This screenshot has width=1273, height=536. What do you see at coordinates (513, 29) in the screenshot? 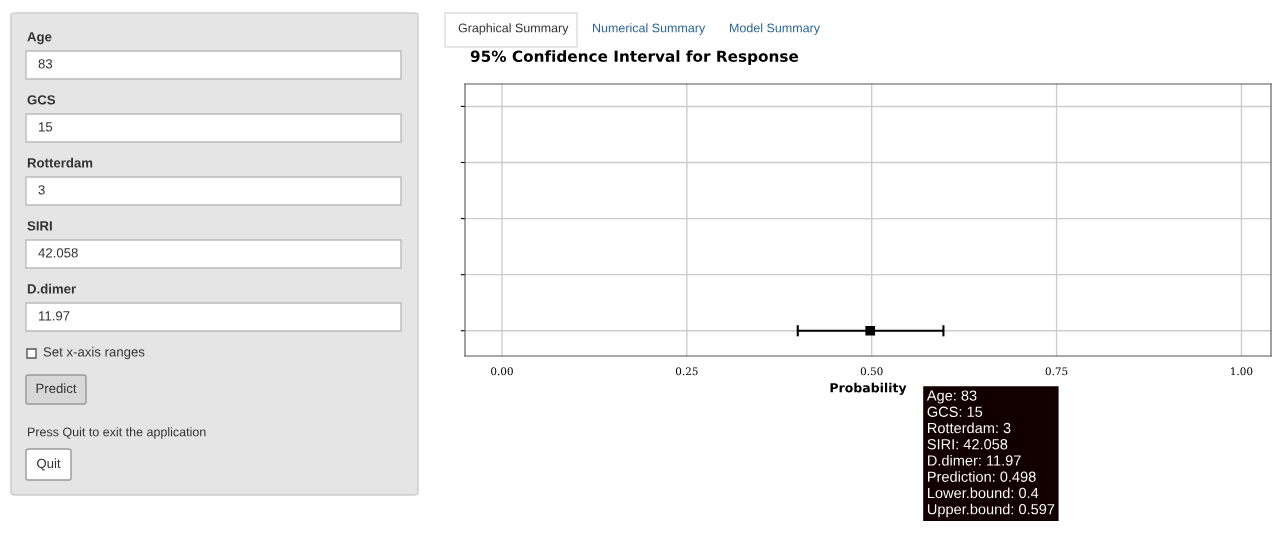
I see `text: Graphical Summary` at bounding box center [513, 29].